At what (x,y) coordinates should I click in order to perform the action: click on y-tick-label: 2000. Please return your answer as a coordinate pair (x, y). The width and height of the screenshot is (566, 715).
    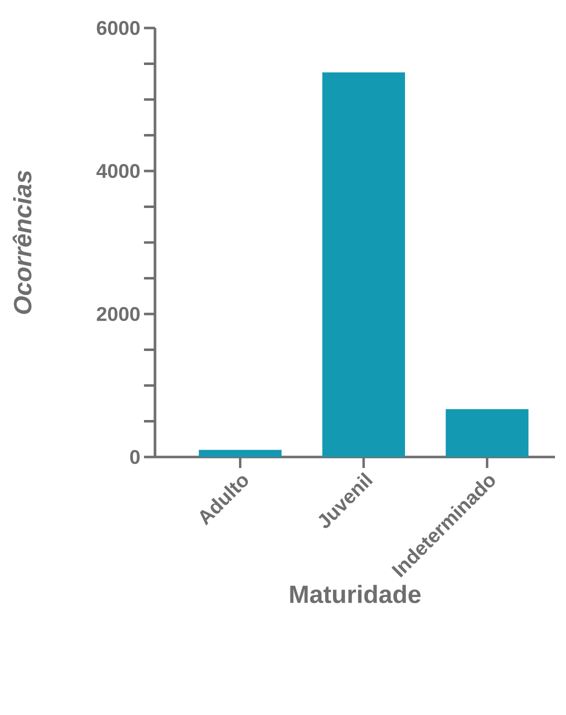
    Looking at the image, I should click on (118, 314).